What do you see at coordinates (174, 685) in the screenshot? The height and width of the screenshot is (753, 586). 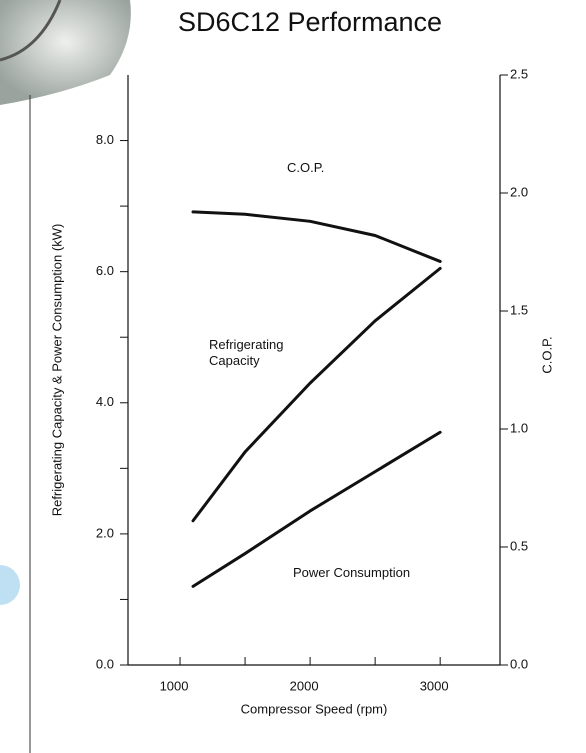 I see `x-tick-label: 1000` at bounding box center [174, 685].